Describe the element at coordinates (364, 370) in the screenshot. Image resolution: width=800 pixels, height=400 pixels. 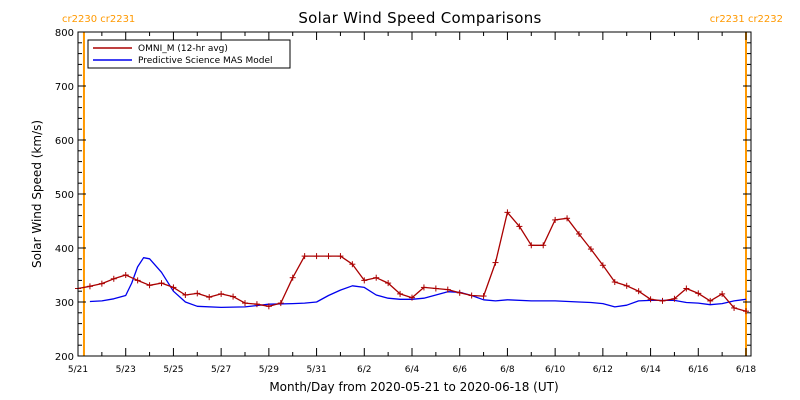
I see `x-tick-label: 6/2` at that location.